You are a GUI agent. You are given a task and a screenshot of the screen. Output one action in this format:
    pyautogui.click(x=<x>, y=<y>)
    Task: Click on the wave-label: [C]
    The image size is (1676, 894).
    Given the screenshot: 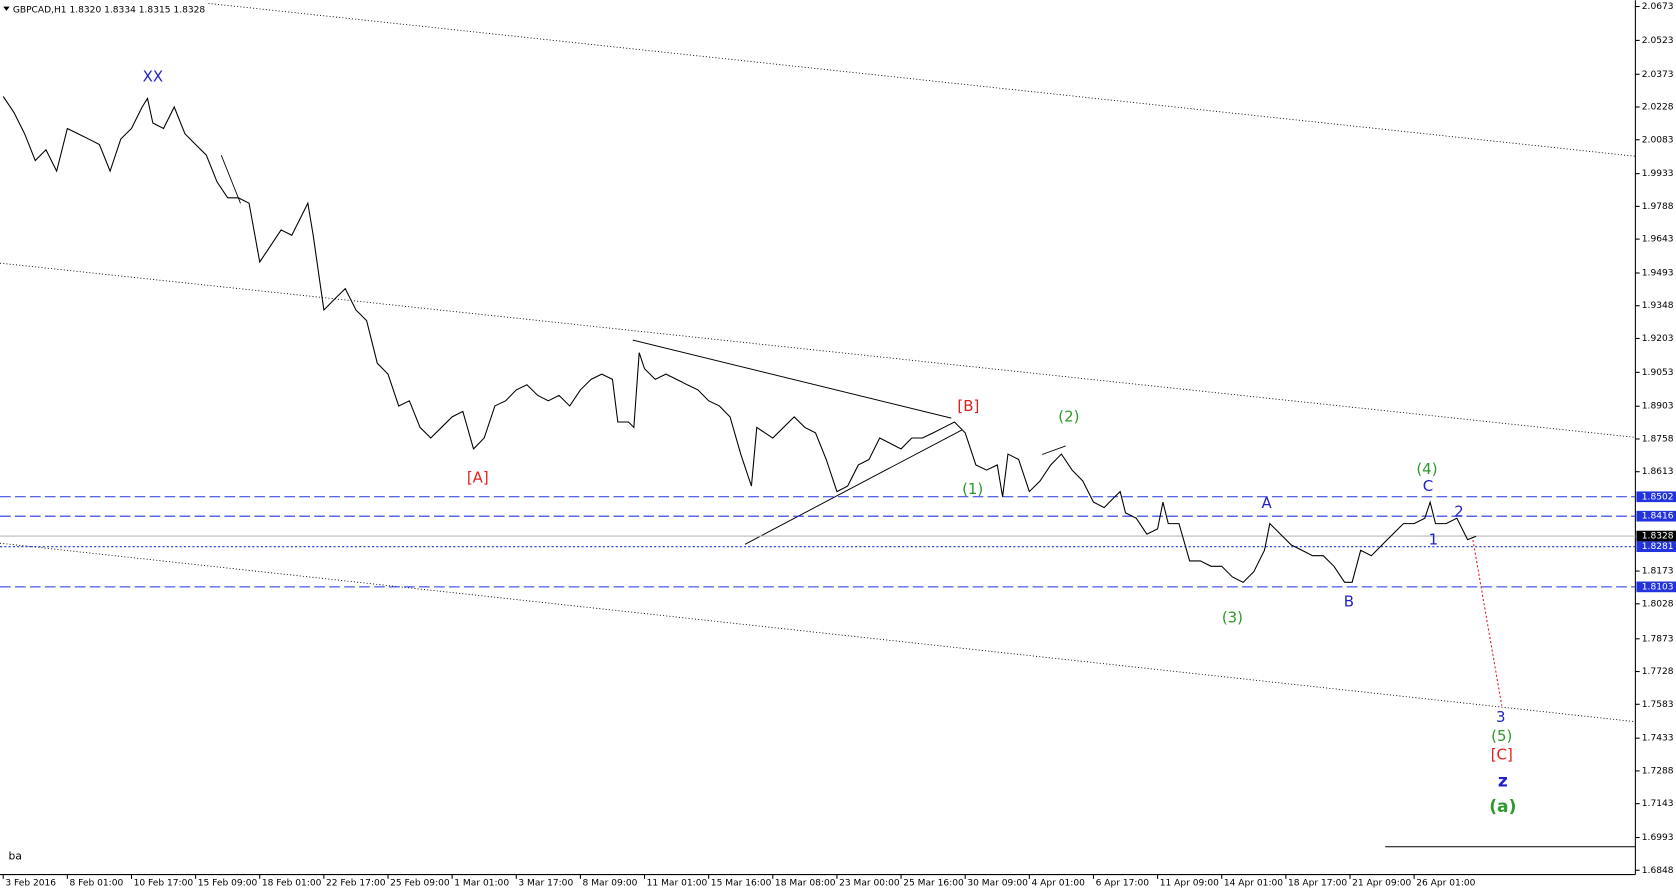 What is the action you would take?
    pyautogui.click(x=1502, y=754)
    